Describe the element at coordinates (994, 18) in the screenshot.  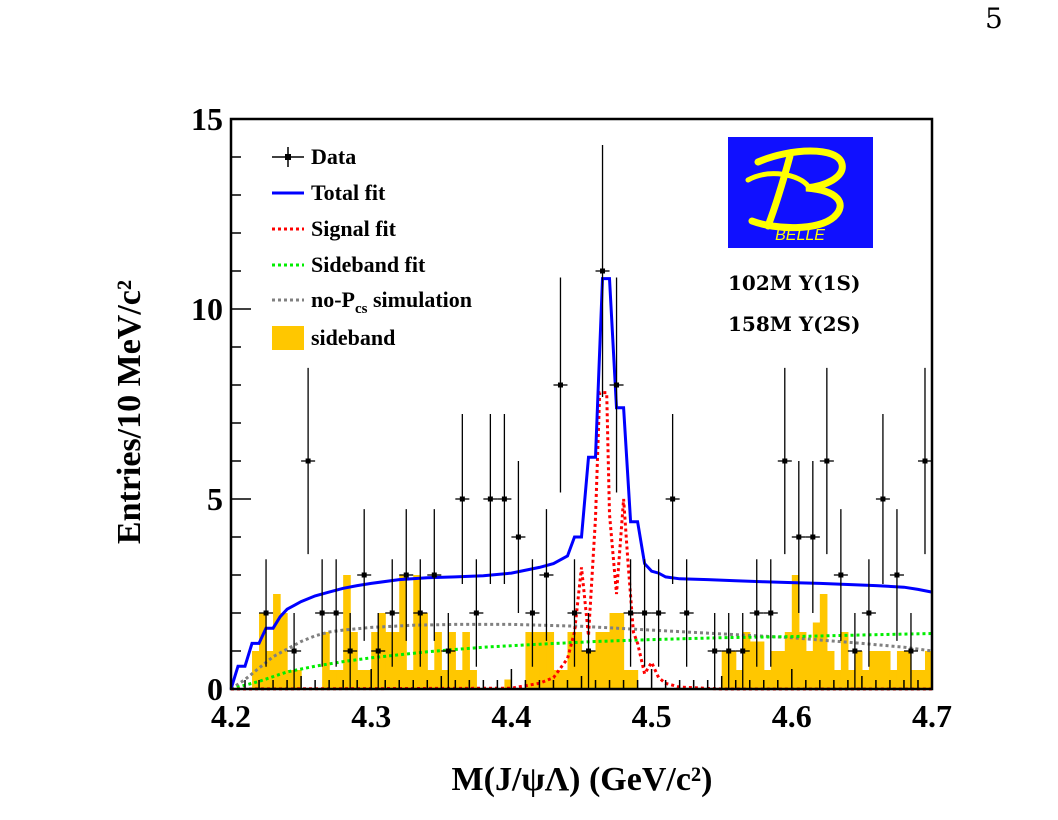
I see `page-number: 5` at that location.